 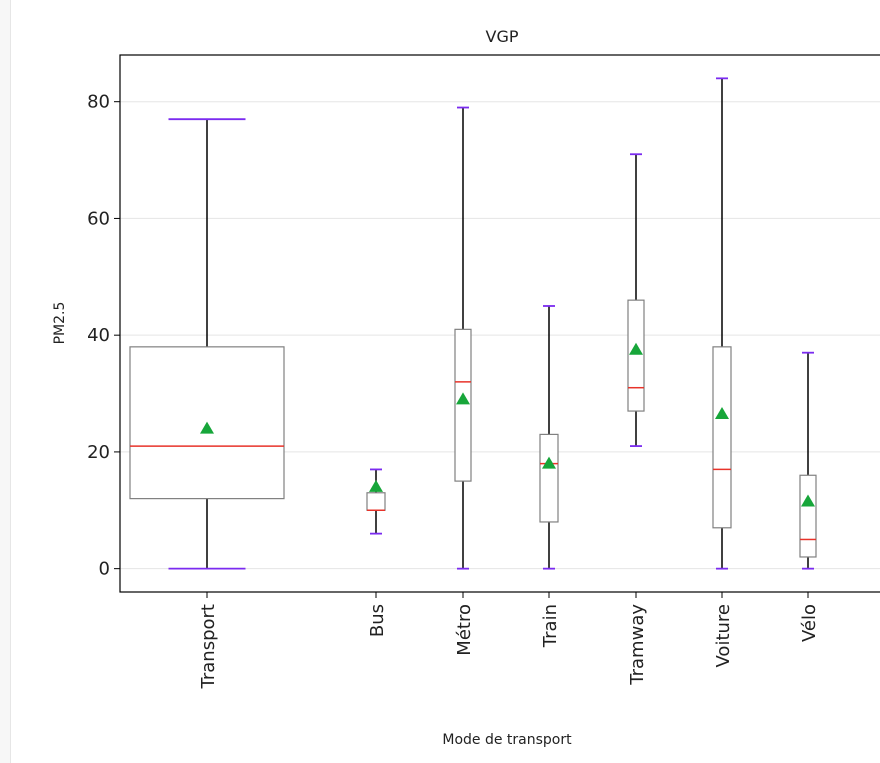 I want to click on box-voiture, so click(x=722, y=323).